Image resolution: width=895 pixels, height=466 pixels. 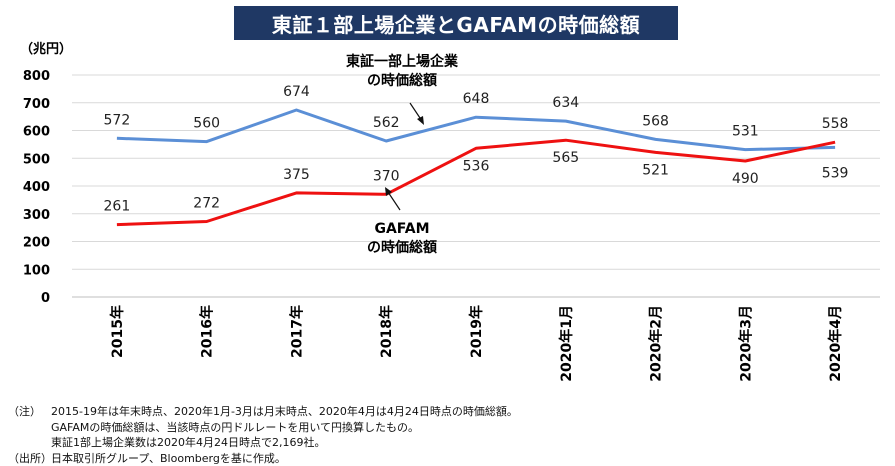 I want to click on footnote-text: 日本取引所グループ、Bloombergを基に作成。, so click(x=168, y=458).